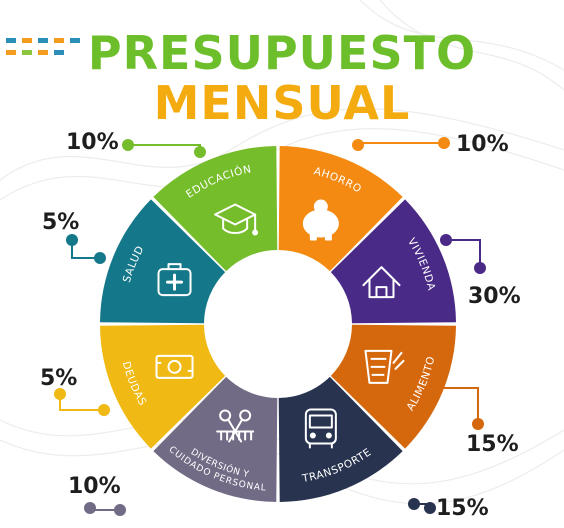 Image resolution: width=564 pixels, height=528 pixels. Describe the element at coordinates (401, 144) in the screenshot. I see `leader-line-ahorro` at that location.